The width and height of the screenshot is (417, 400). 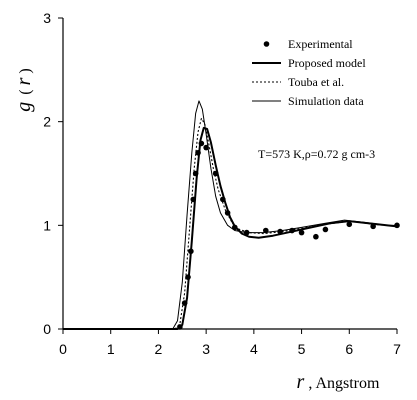 What do you see at coordinates (53, 173) in the screenshot?
I see `y-axis-ticks: 0 1 2 3` at bounding box center [53, 173].